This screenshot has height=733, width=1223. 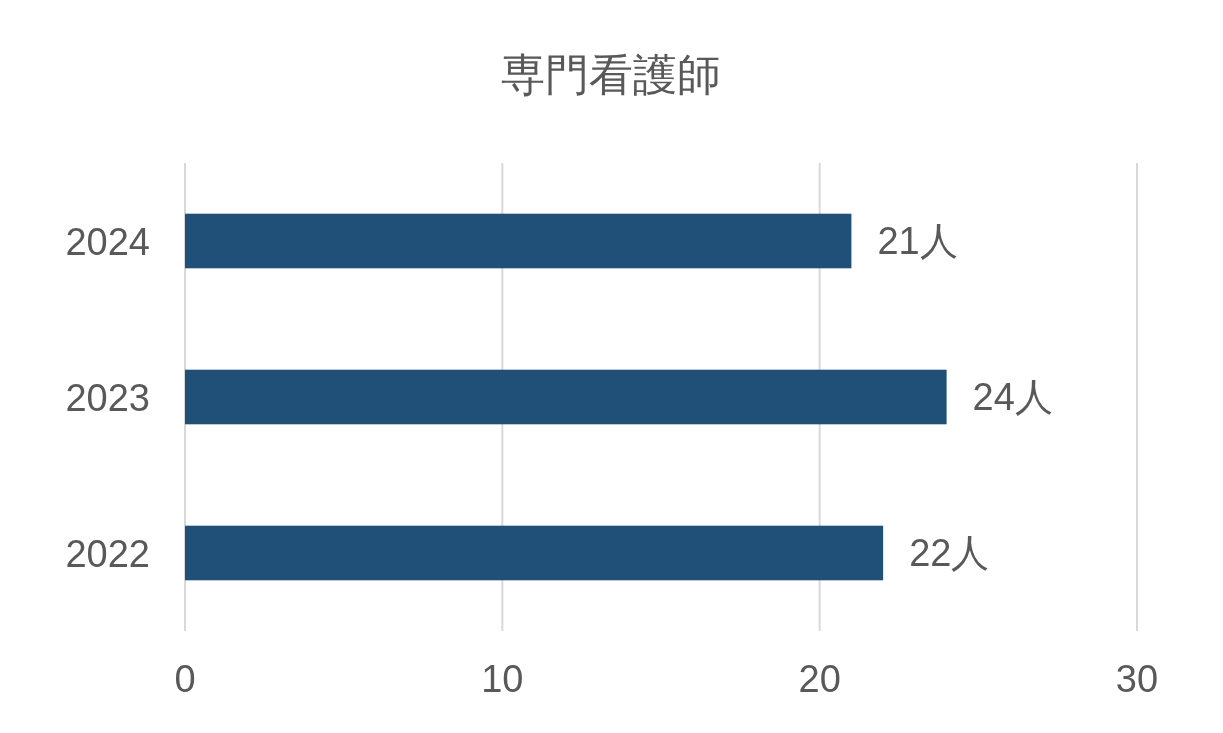 What do you see at coordinates (1012, 397) in the screenshot?
I see `data-label: 24人` at bounding box center [1012, 397].